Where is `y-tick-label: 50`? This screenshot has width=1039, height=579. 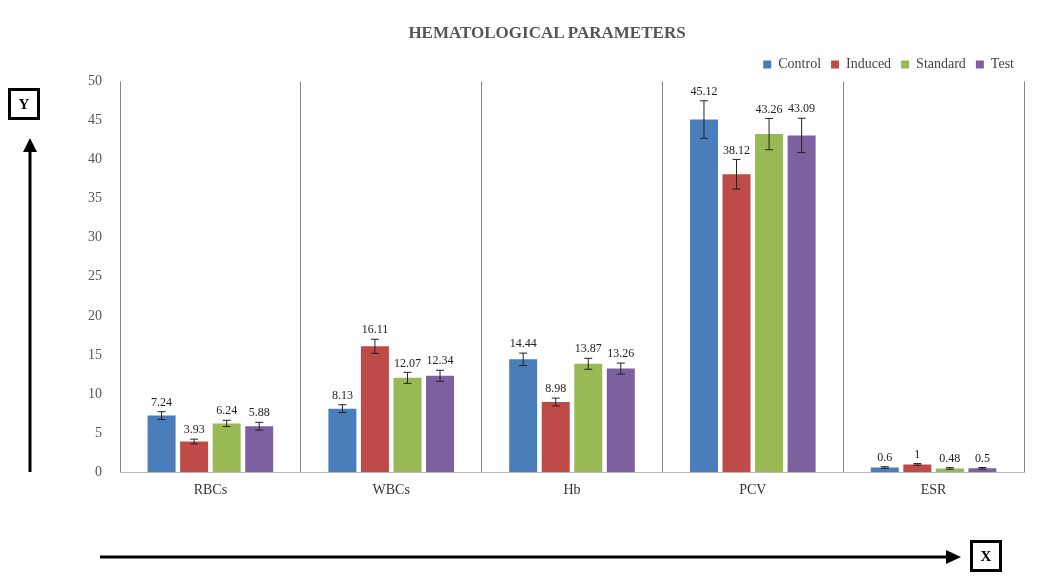 y-tick-label: 50 is located at coordinates (95, 81).